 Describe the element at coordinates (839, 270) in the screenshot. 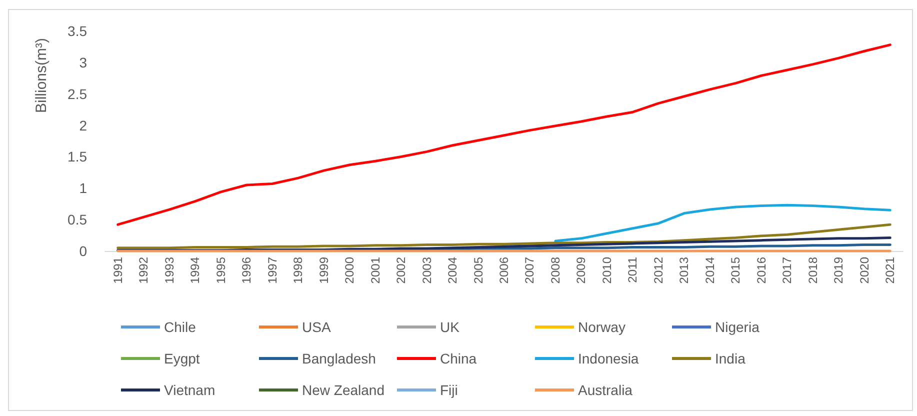

I see `x-tick-label: 2019` at that location.